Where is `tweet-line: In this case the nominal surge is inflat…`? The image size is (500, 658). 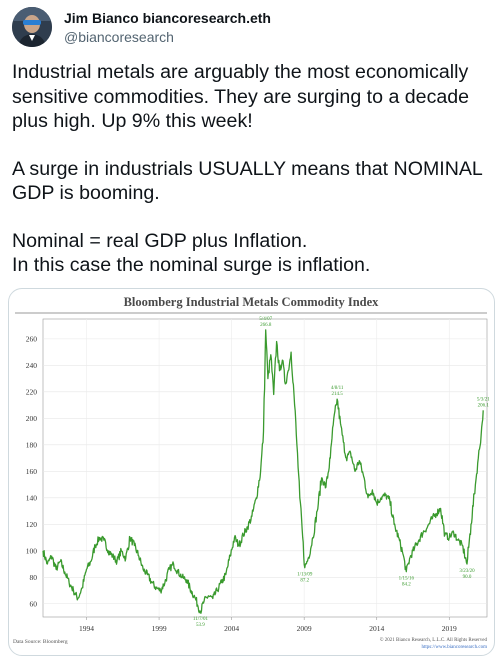
tweet-line: In this case the nominal surge is inflat… is located at coordinates (191, 265).